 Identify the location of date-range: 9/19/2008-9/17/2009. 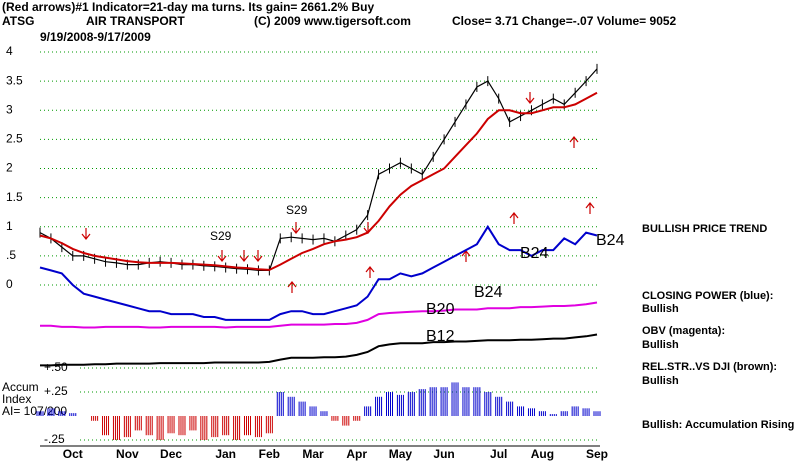
(95, 37).